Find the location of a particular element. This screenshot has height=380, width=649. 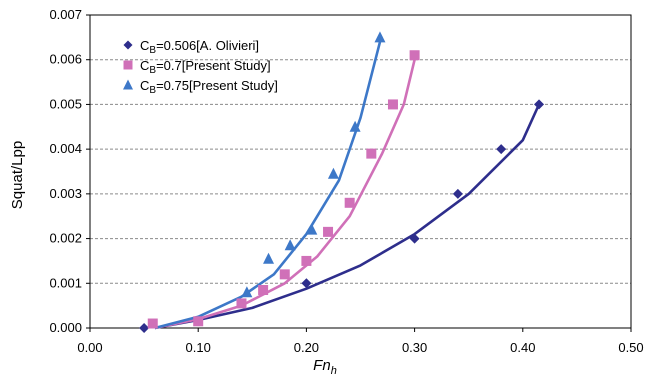

y-axis-label: Squat/Lpp is located at coordinates (17, 175).